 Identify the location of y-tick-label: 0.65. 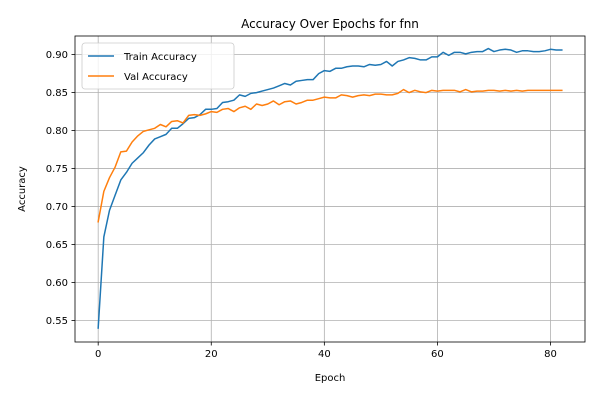
(57, 245).